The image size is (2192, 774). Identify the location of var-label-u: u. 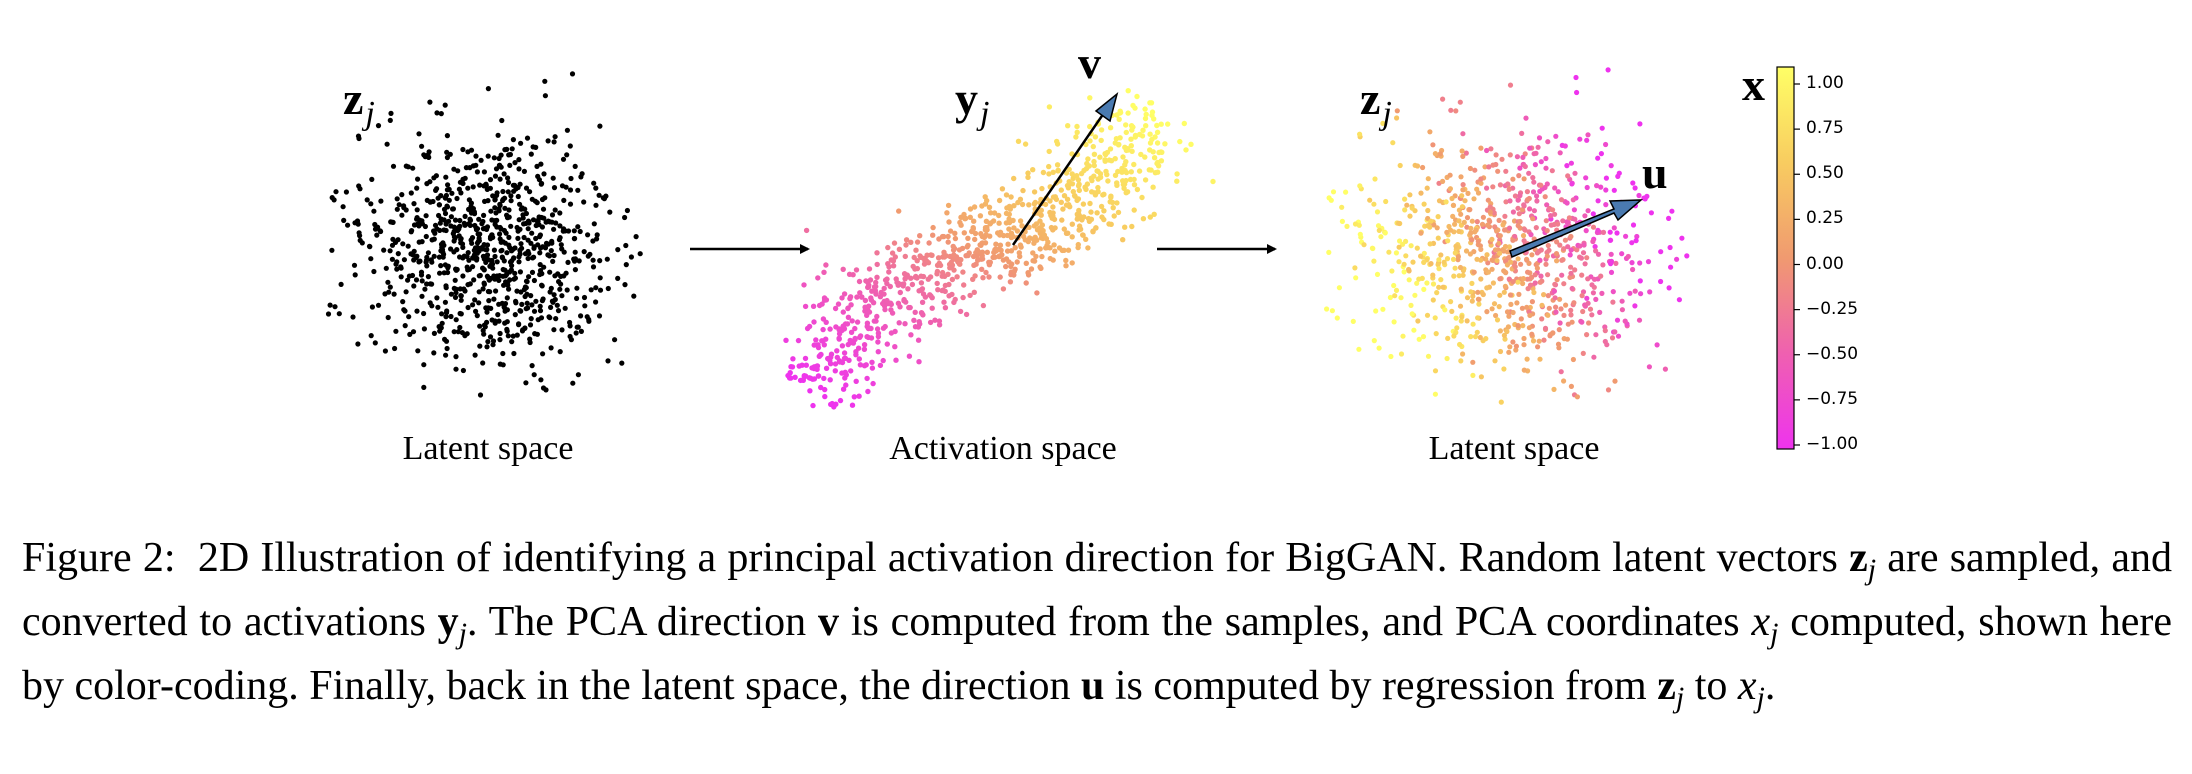
(1655, 172).